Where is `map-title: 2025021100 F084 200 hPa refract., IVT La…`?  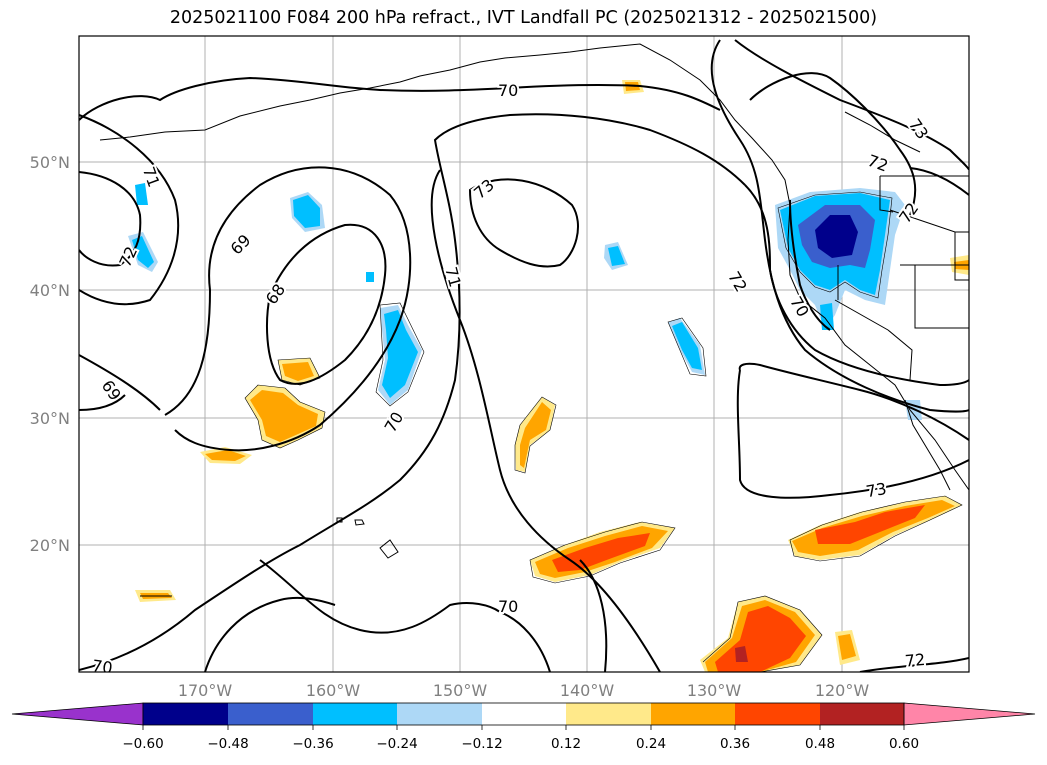
map-title: 2025021100 F084 200 hPa refract., IVT La… is located at coordinates (523, 18).